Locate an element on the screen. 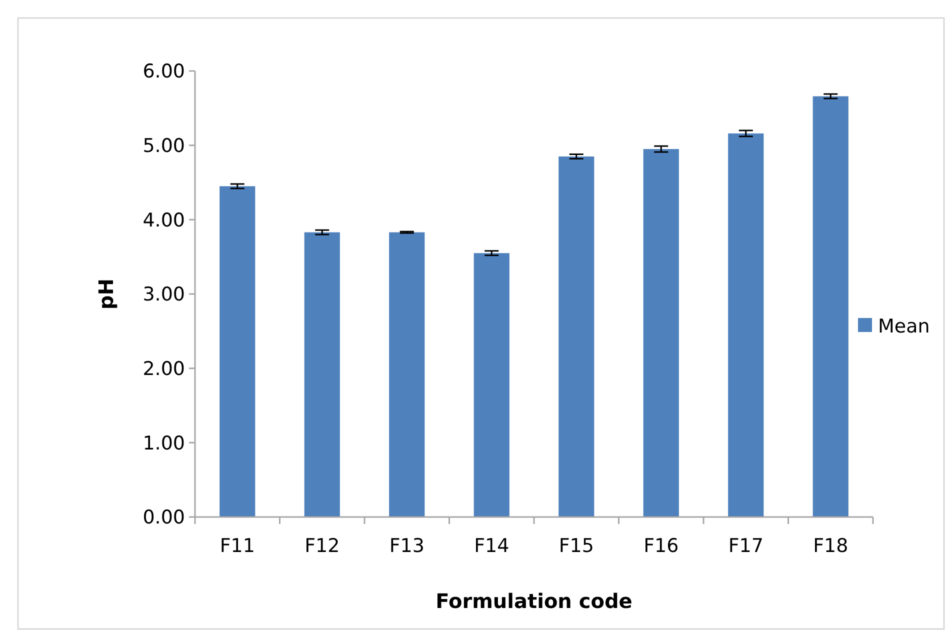 This screenshot has width=952, height=630. y-tick-label: 3.00 is located at coordinates (163, 295).